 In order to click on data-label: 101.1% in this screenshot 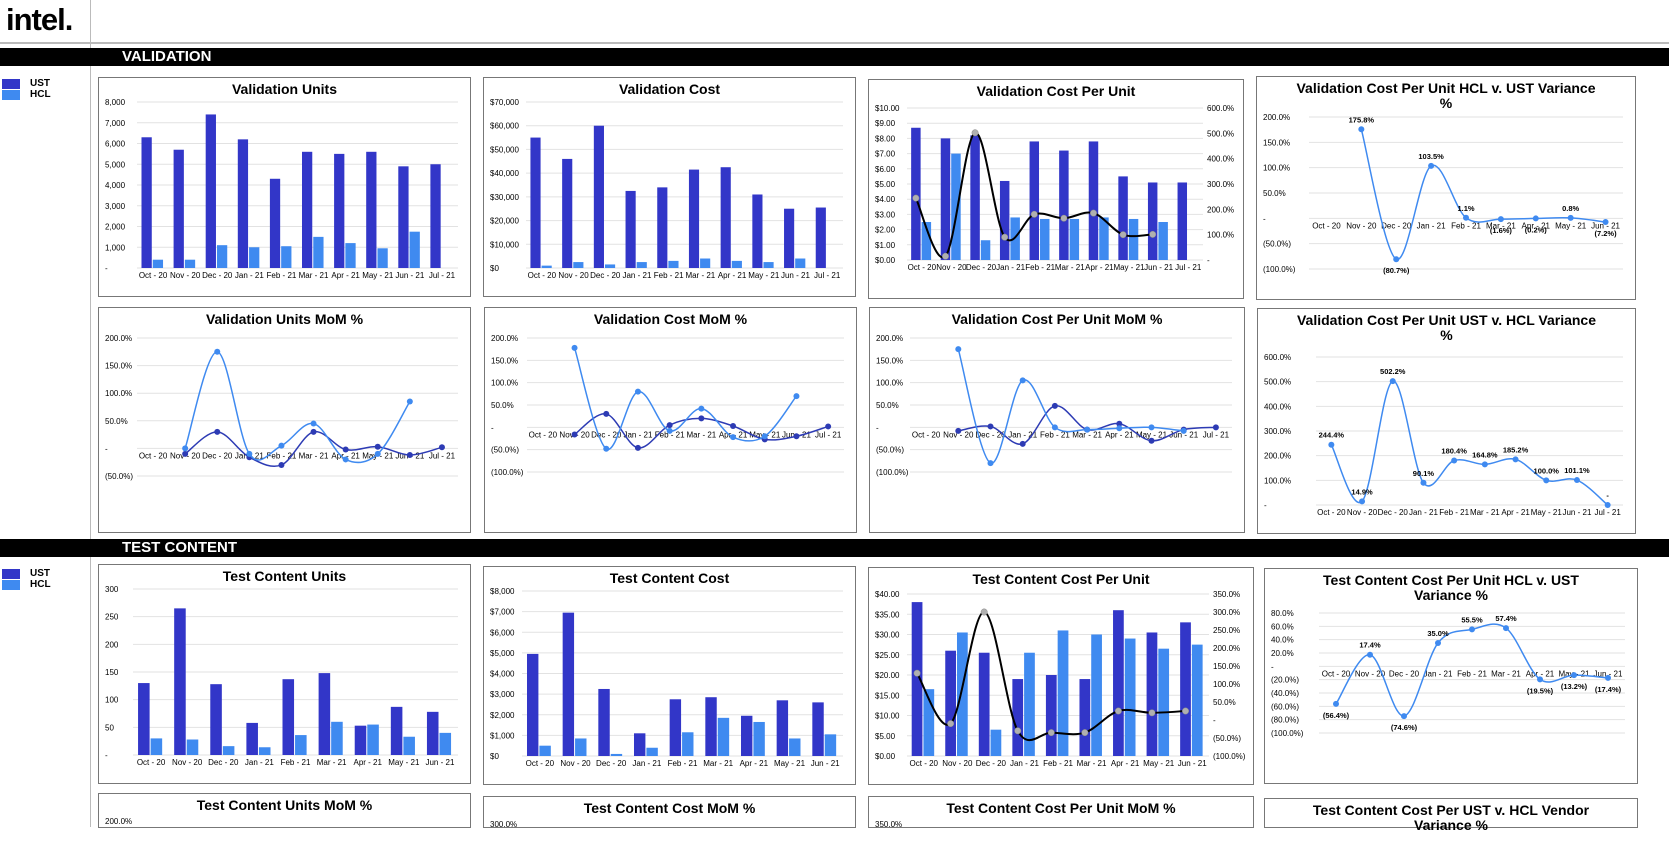, I will do `click(1577, 470)`.